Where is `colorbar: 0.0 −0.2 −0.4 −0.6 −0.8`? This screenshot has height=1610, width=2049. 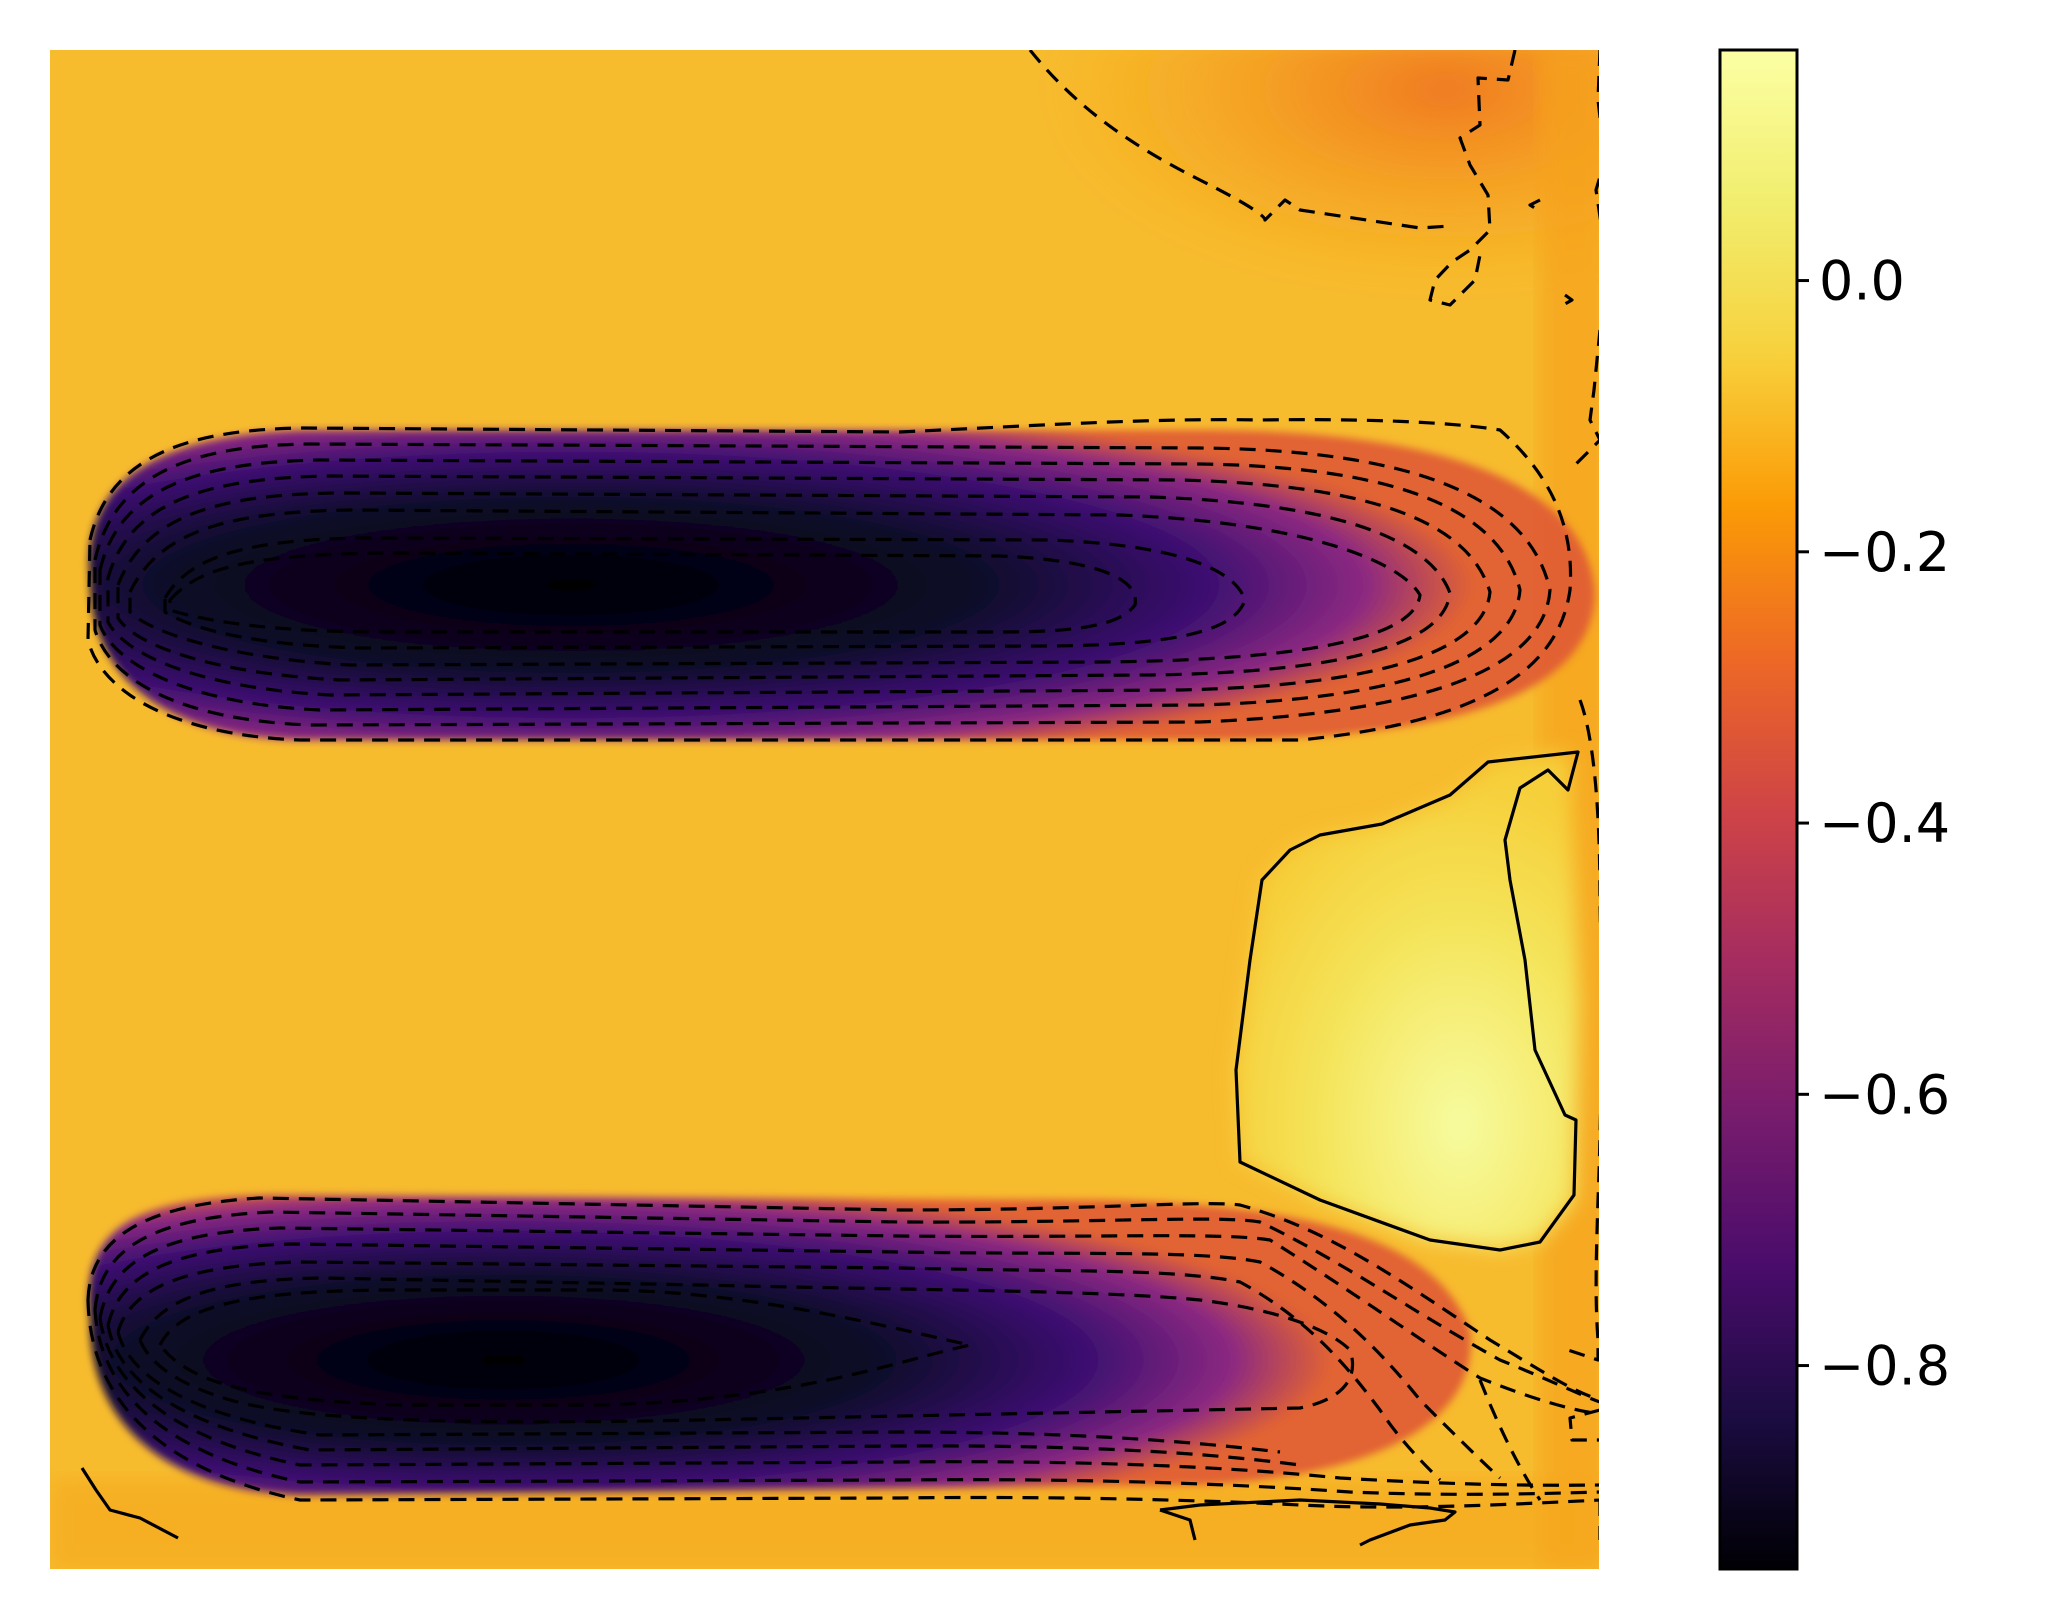 colorbar: 0.0 −0.2 −0.4 −0.6 −0.8 is located at coordinates (1834, 809).